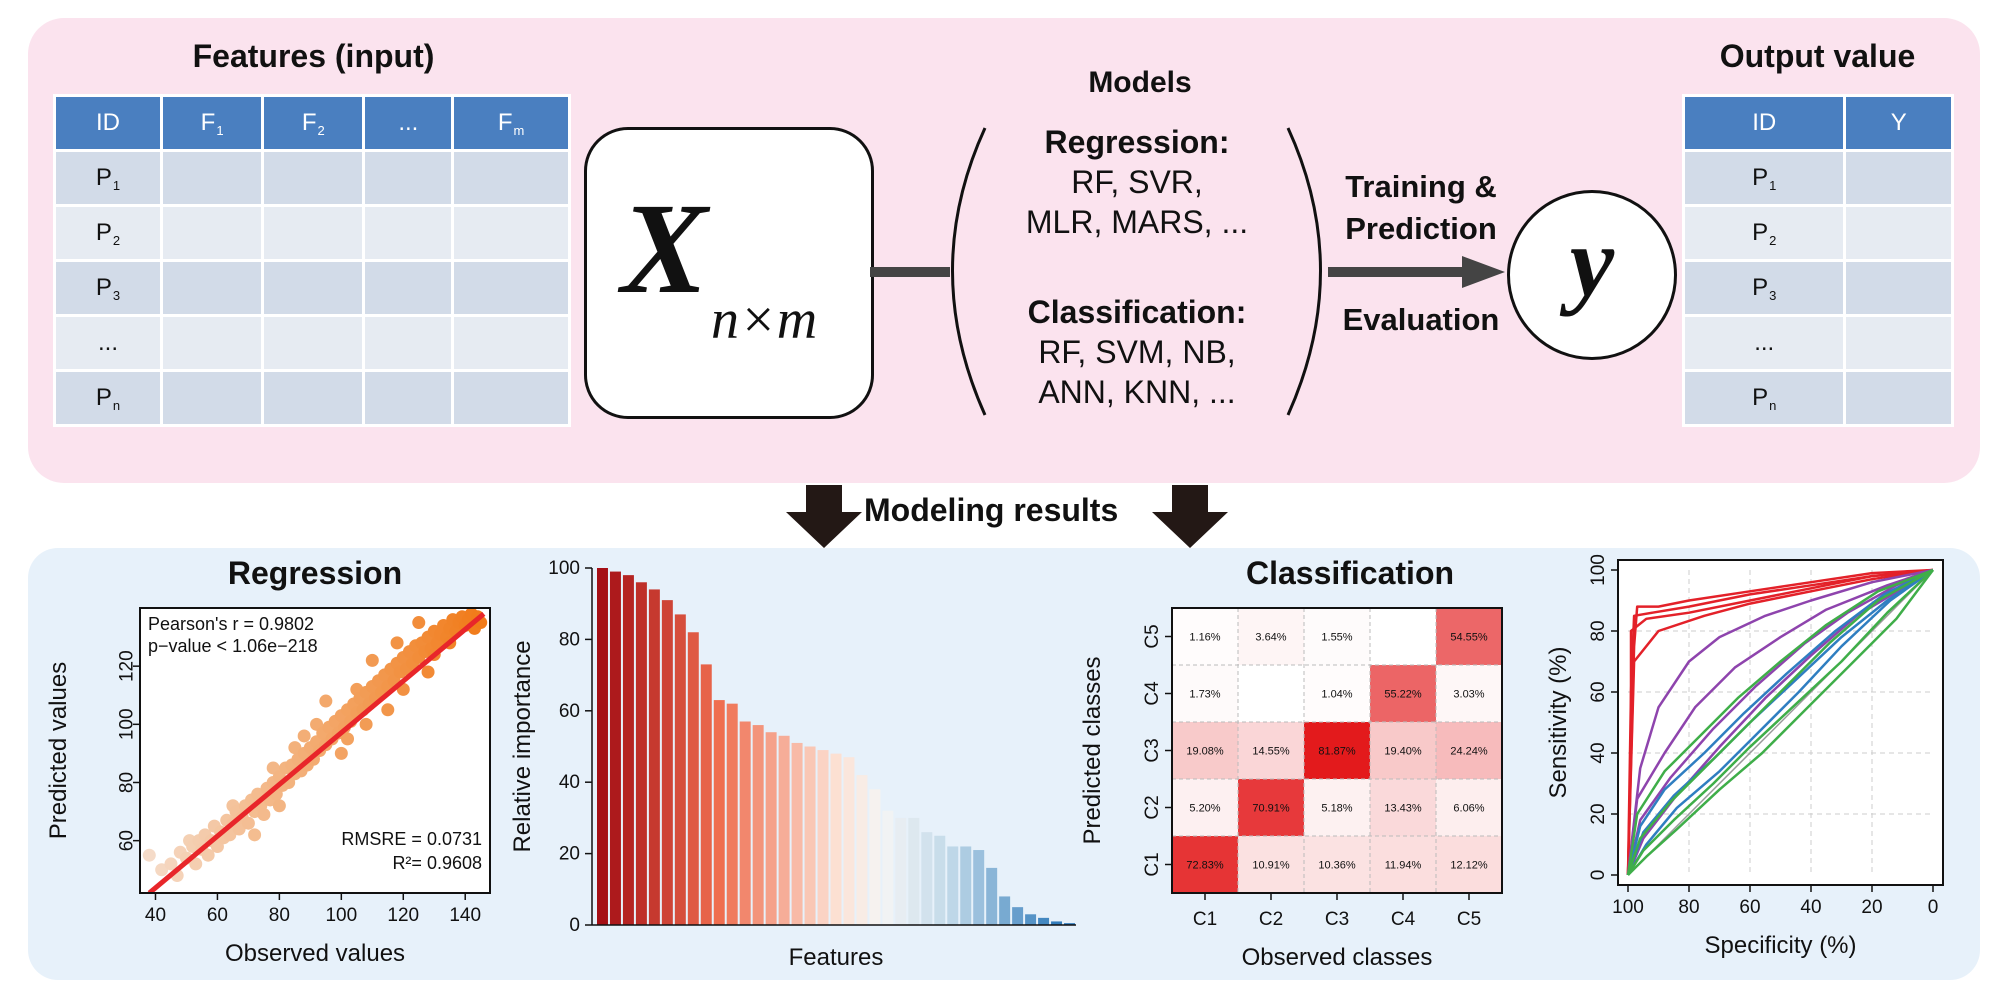 This screenshot has height=1000, width=2000. What do you see at coordinates (231, 624) in the screenshot?
I see `pearson-annotation: Pearson's r = 0.9802` at bounding box center [231, 624].